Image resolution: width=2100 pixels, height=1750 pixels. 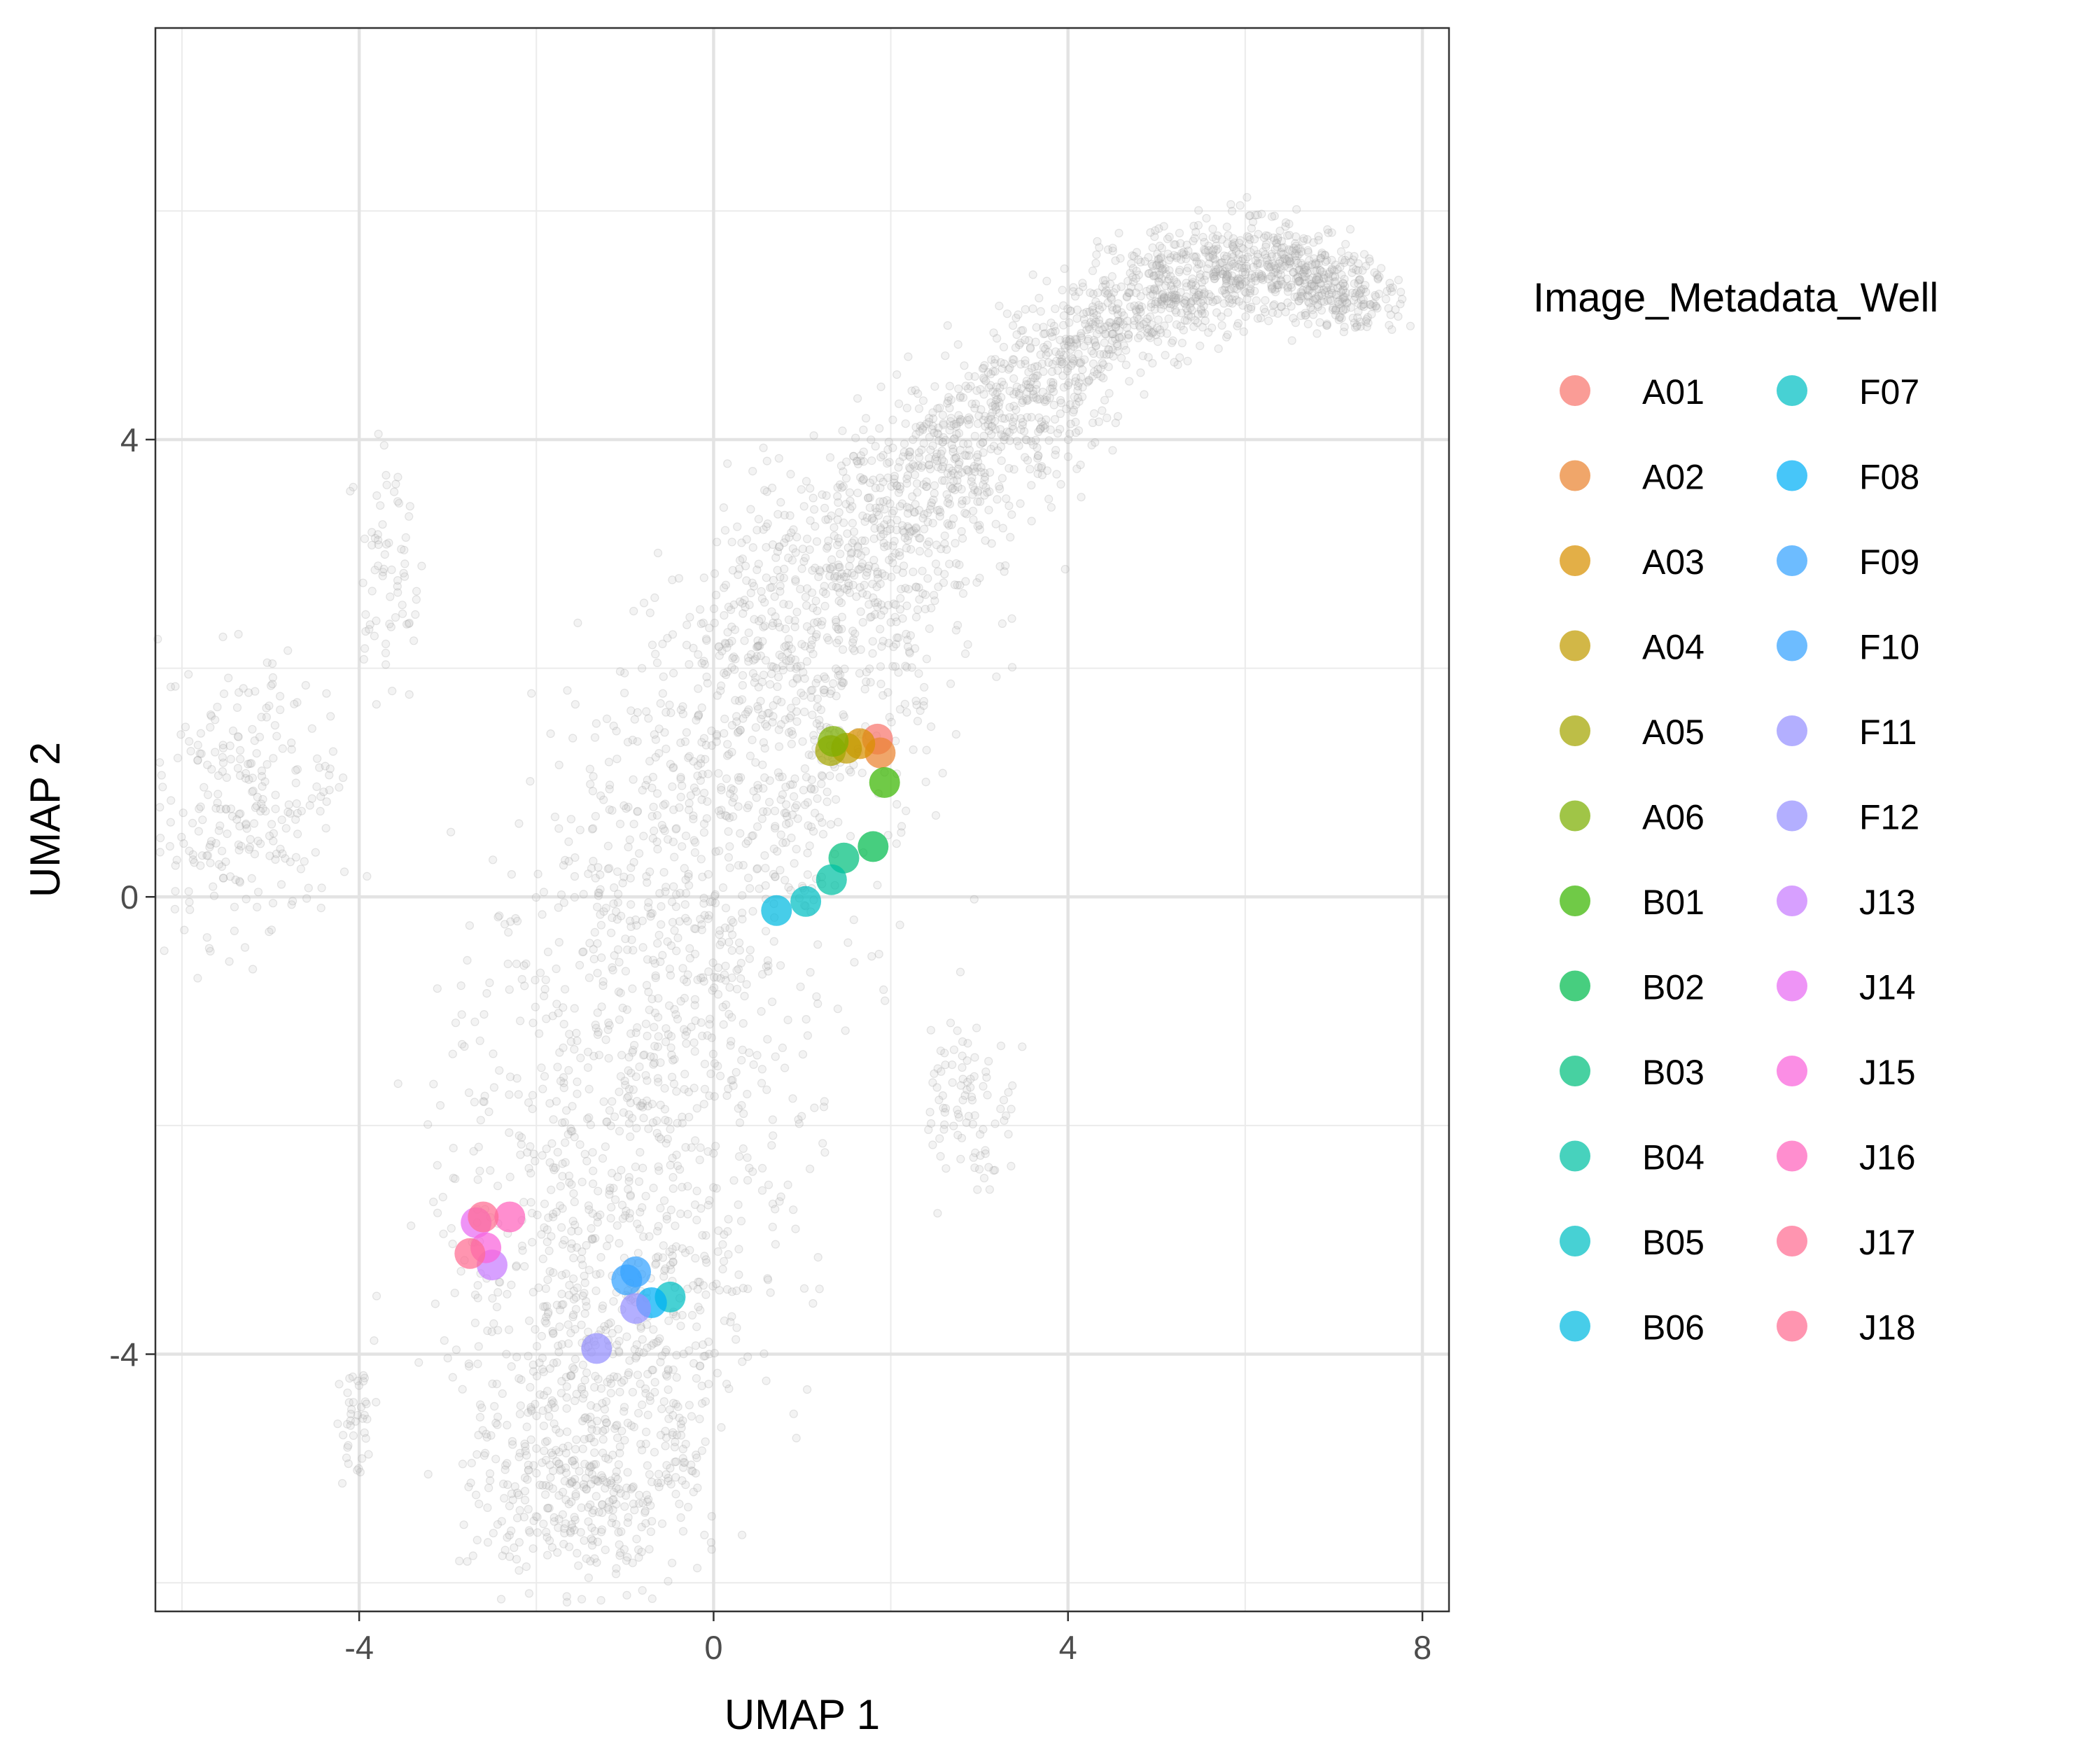 What do you see at coordinates (1889, 562) in the screenshot?
I see `legend-label-f09: F09` at bounding box center [1889, 562].